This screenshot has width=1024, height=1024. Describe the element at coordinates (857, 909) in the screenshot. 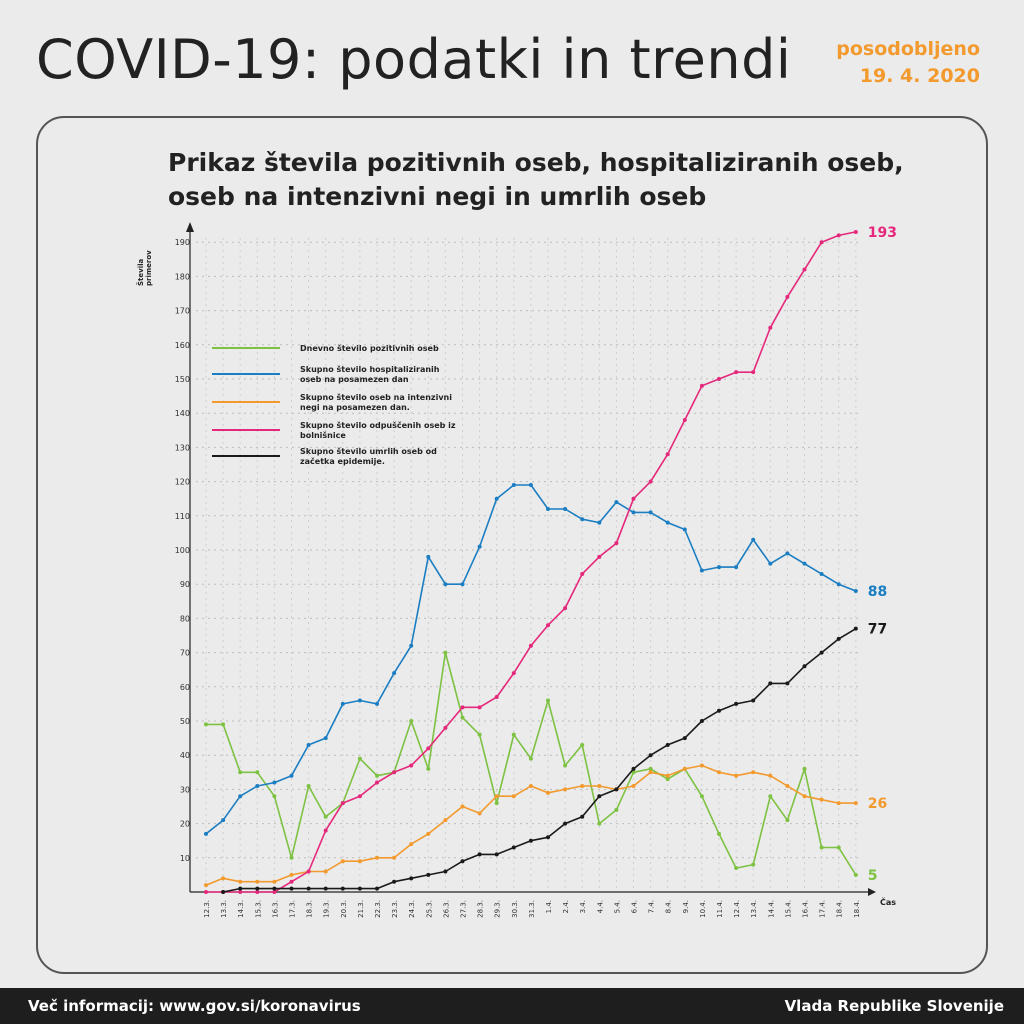

I see `x-tick-label: 18.4.` at that location.